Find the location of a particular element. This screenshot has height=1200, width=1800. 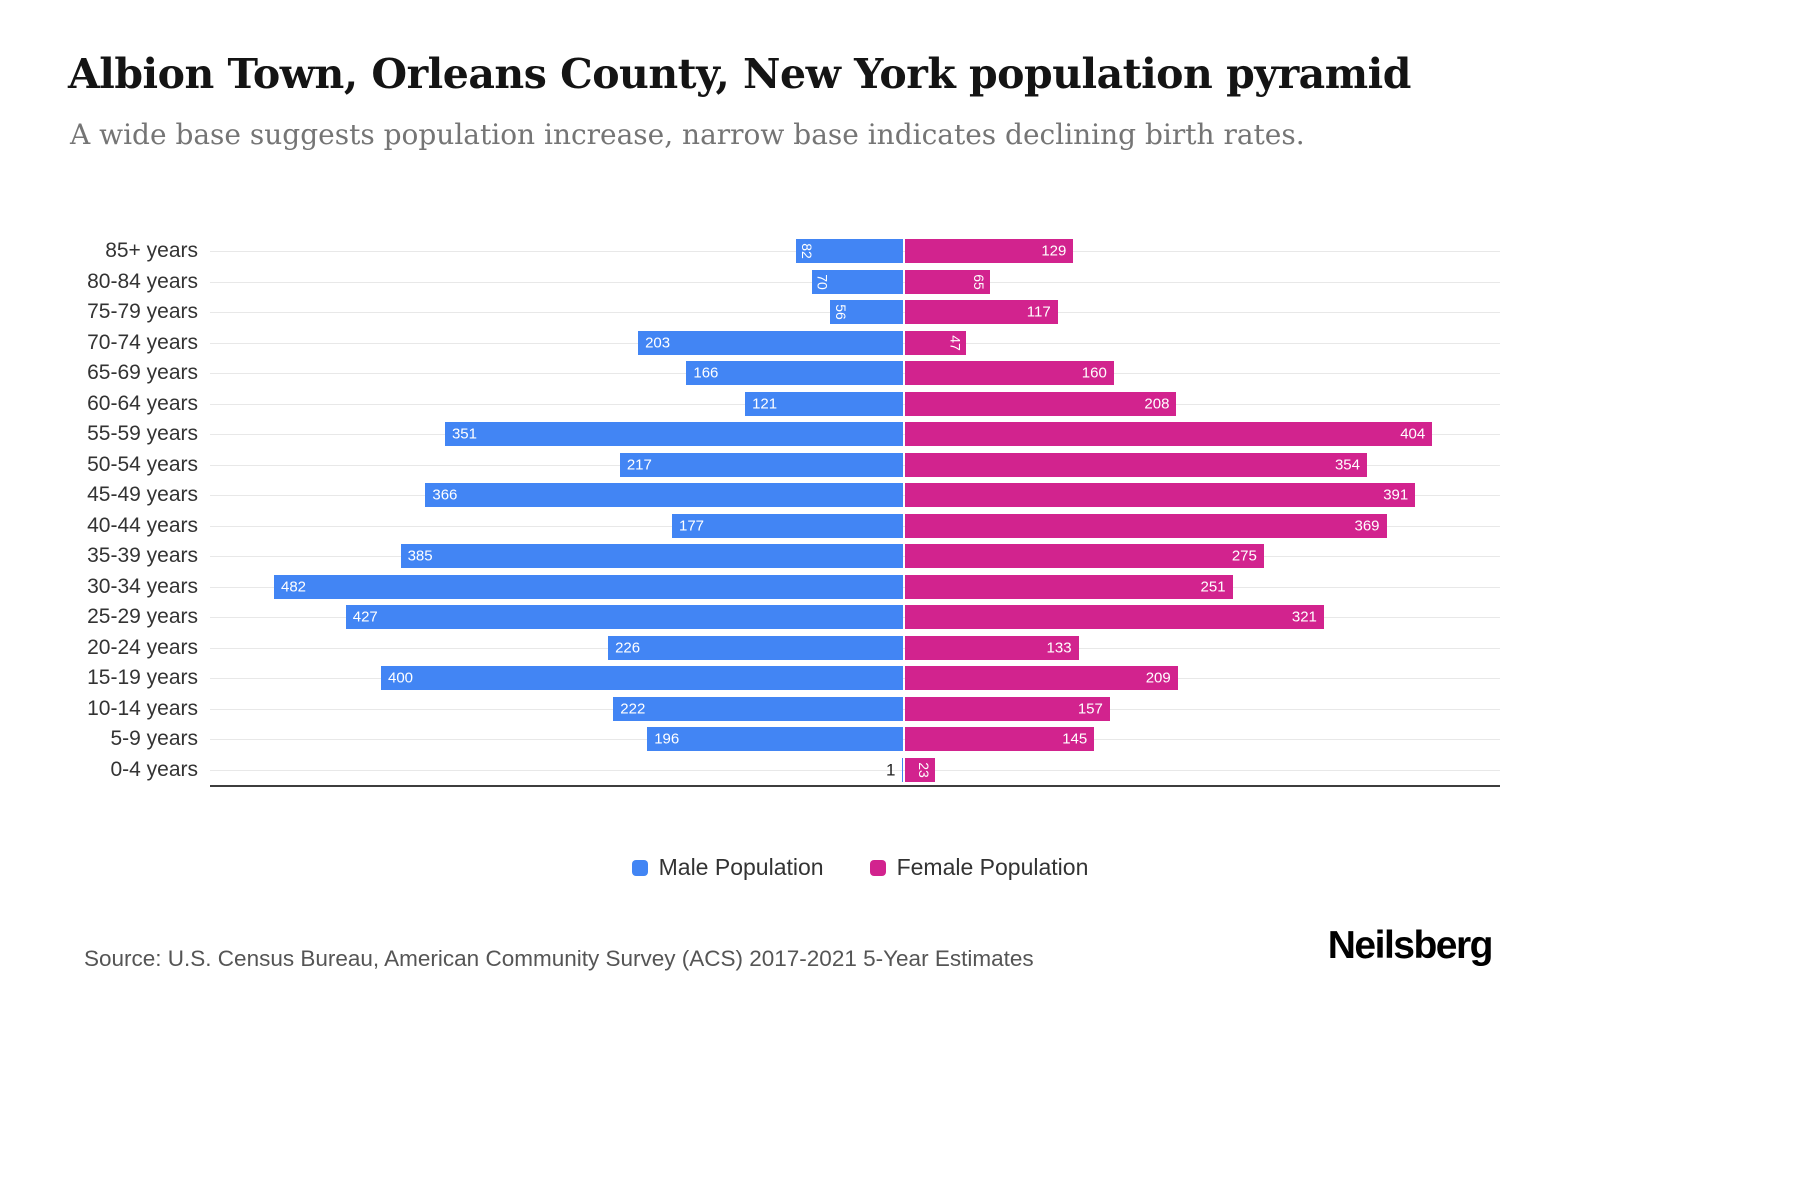

row-plot-area: 1 23 is located at coordinates (855, 770).